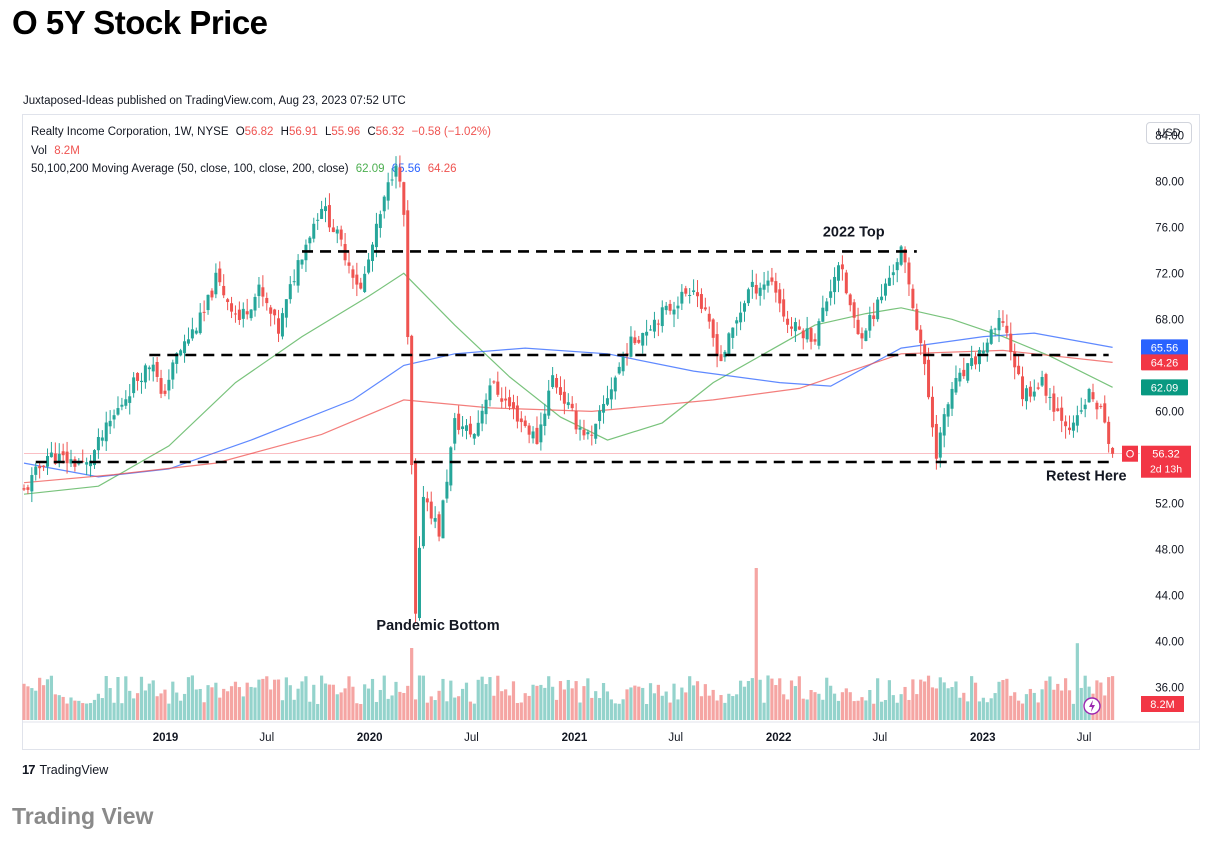  What do you see at coordinates (74, 769) in the screenshot?
I see `tradingview-logo-text: TradingView` at bounding box center [74, 769].